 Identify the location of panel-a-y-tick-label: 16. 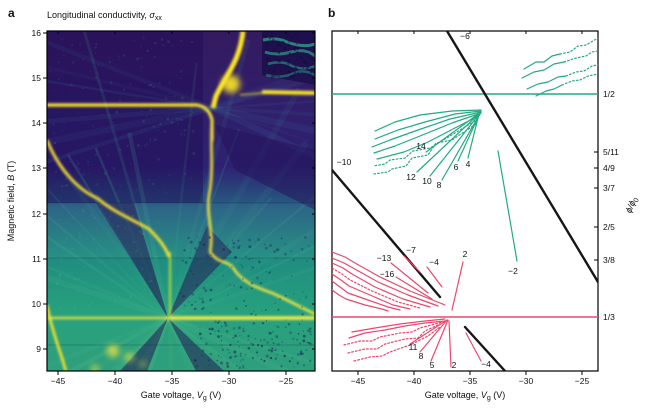
(37, 33).